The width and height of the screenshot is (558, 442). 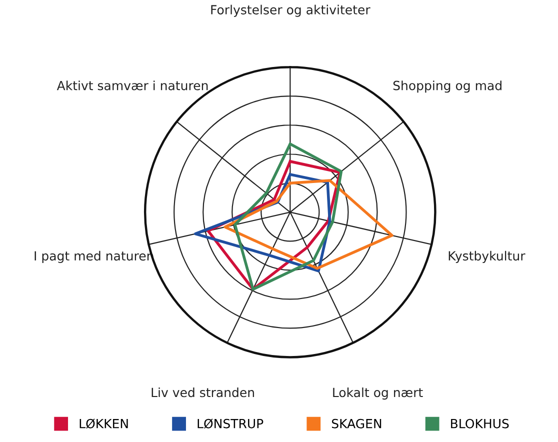 I want to click on legend-label: LØNSTRUP, so click(x=231, y=423).